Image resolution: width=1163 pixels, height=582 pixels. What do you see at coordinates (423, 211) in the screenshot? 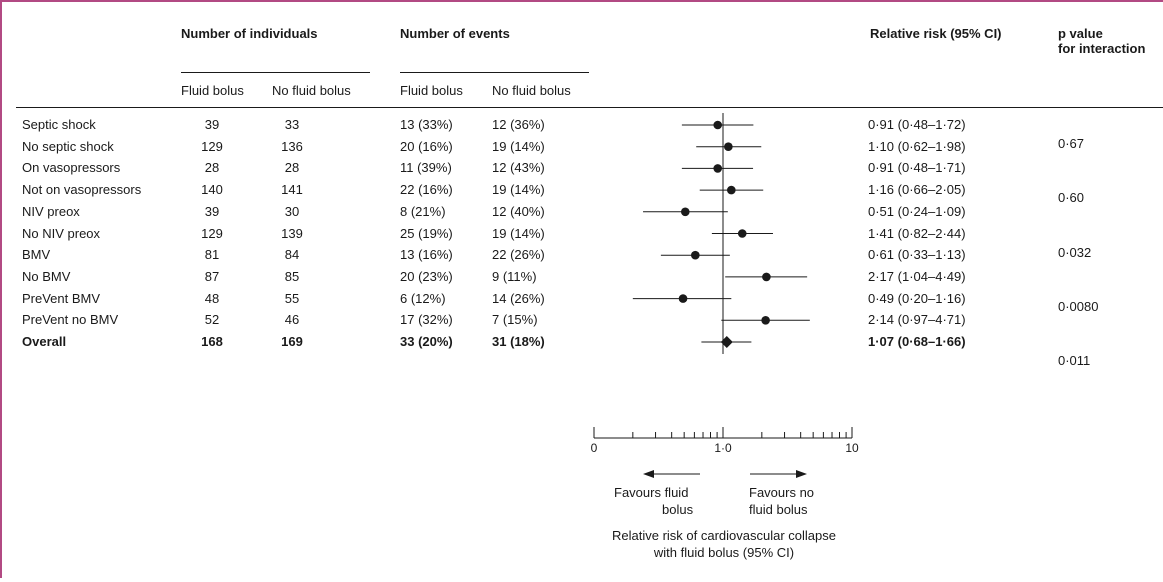
I see `row-events-fluid: 8 (21%)` at bounding box center [423, 211].